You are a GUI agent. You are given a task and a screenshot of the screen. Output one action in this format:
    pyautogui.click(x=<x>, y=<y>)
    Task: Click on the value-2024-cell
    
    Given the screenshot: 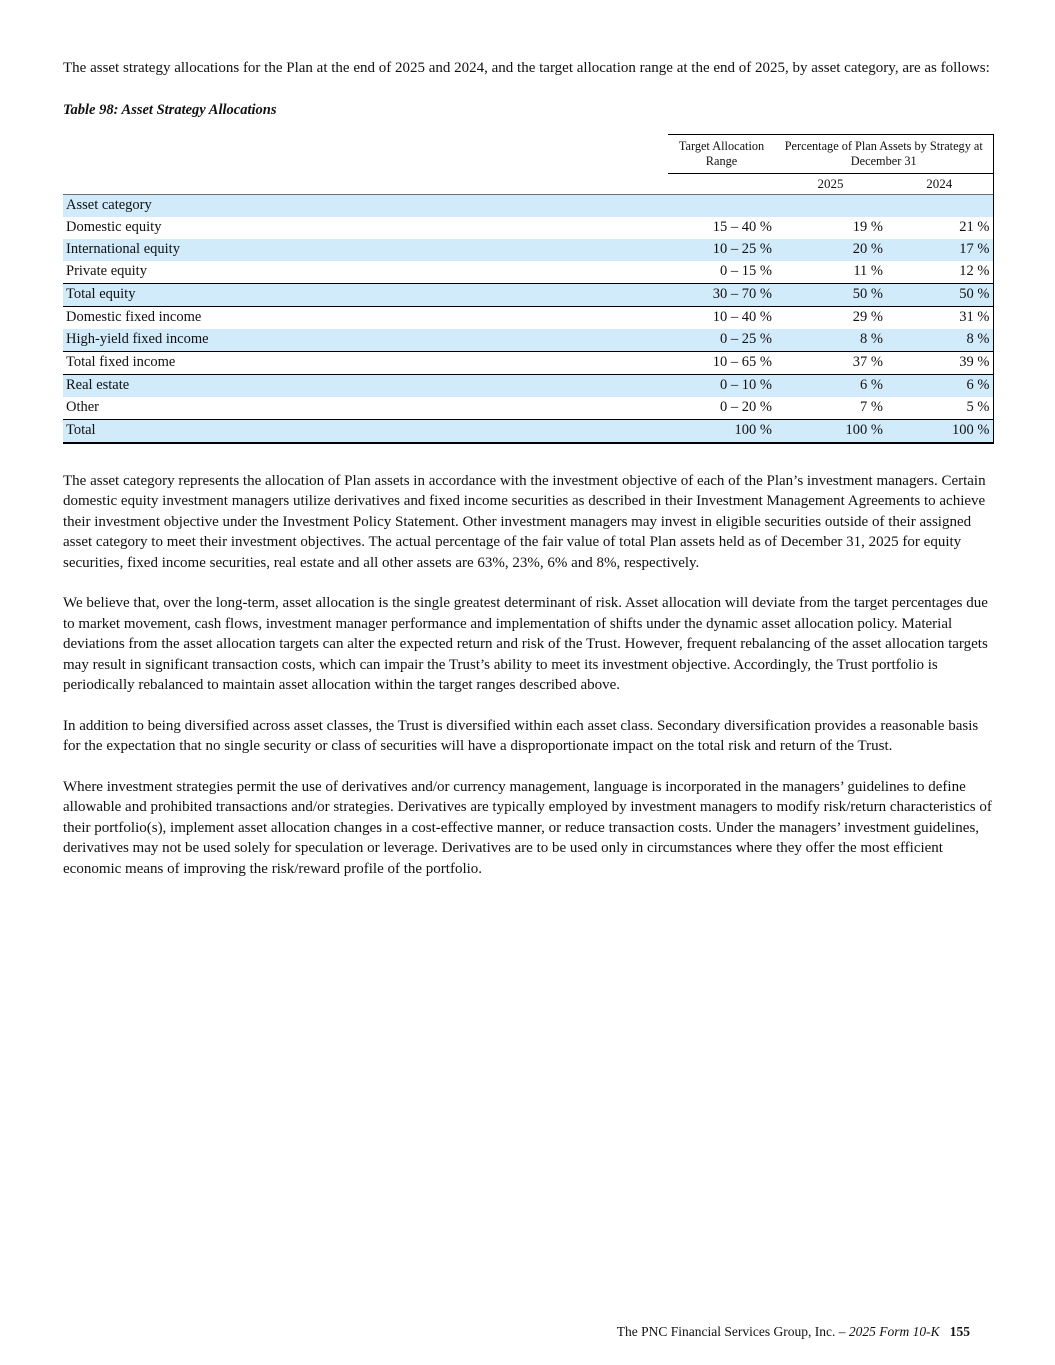 What is the action you would take?
    pyautogui.click(x=940, y=205)
    